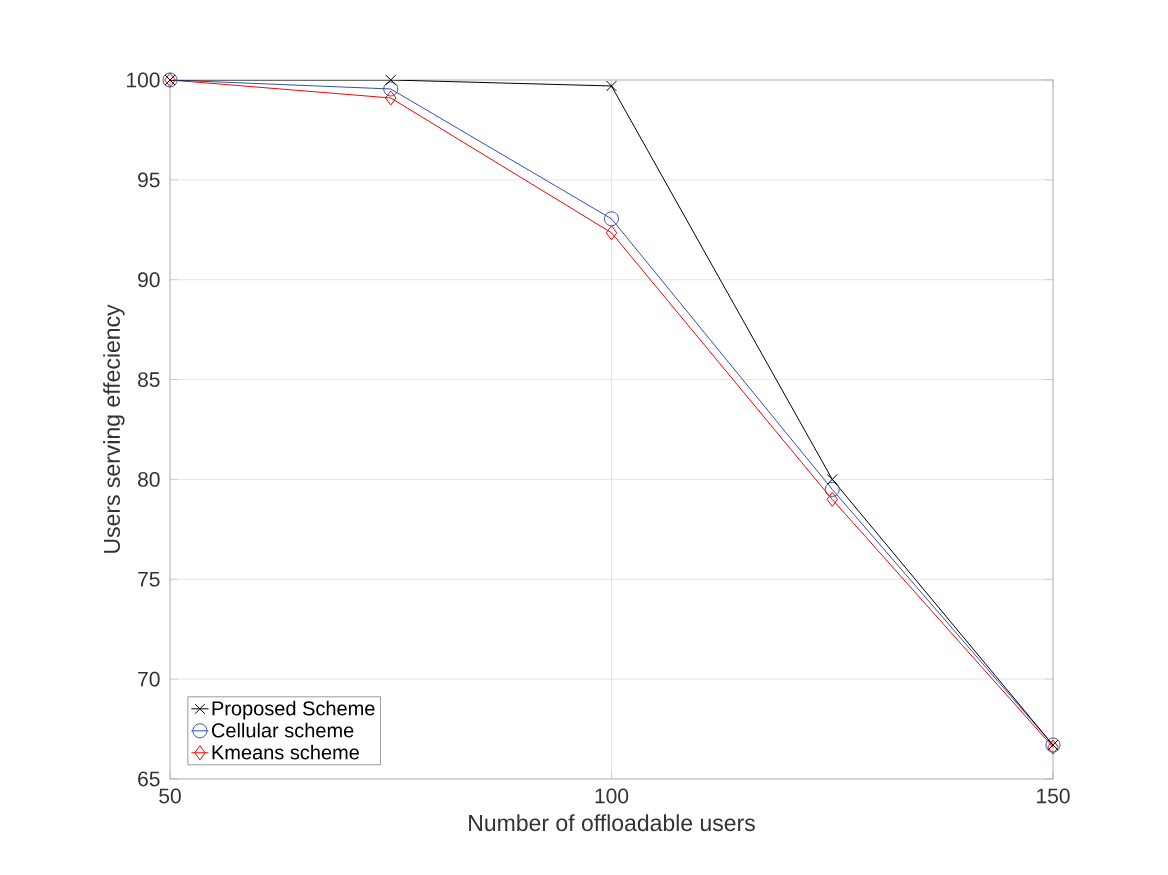  Describe the element at coordinates (293, 710) in the screenshot. I see `legend-label: Proposed Scheme` at that location.